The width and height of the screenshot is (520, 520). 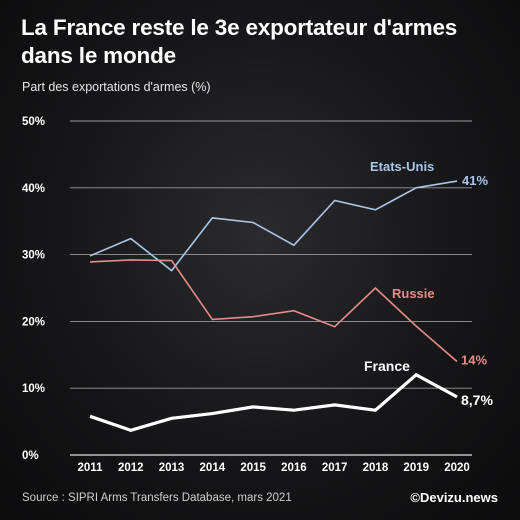 What do you see at coordinates (454, 497) in the screenshot?
I see `brand-credit: ©Devizu.news` at bounding box center [454, 497].